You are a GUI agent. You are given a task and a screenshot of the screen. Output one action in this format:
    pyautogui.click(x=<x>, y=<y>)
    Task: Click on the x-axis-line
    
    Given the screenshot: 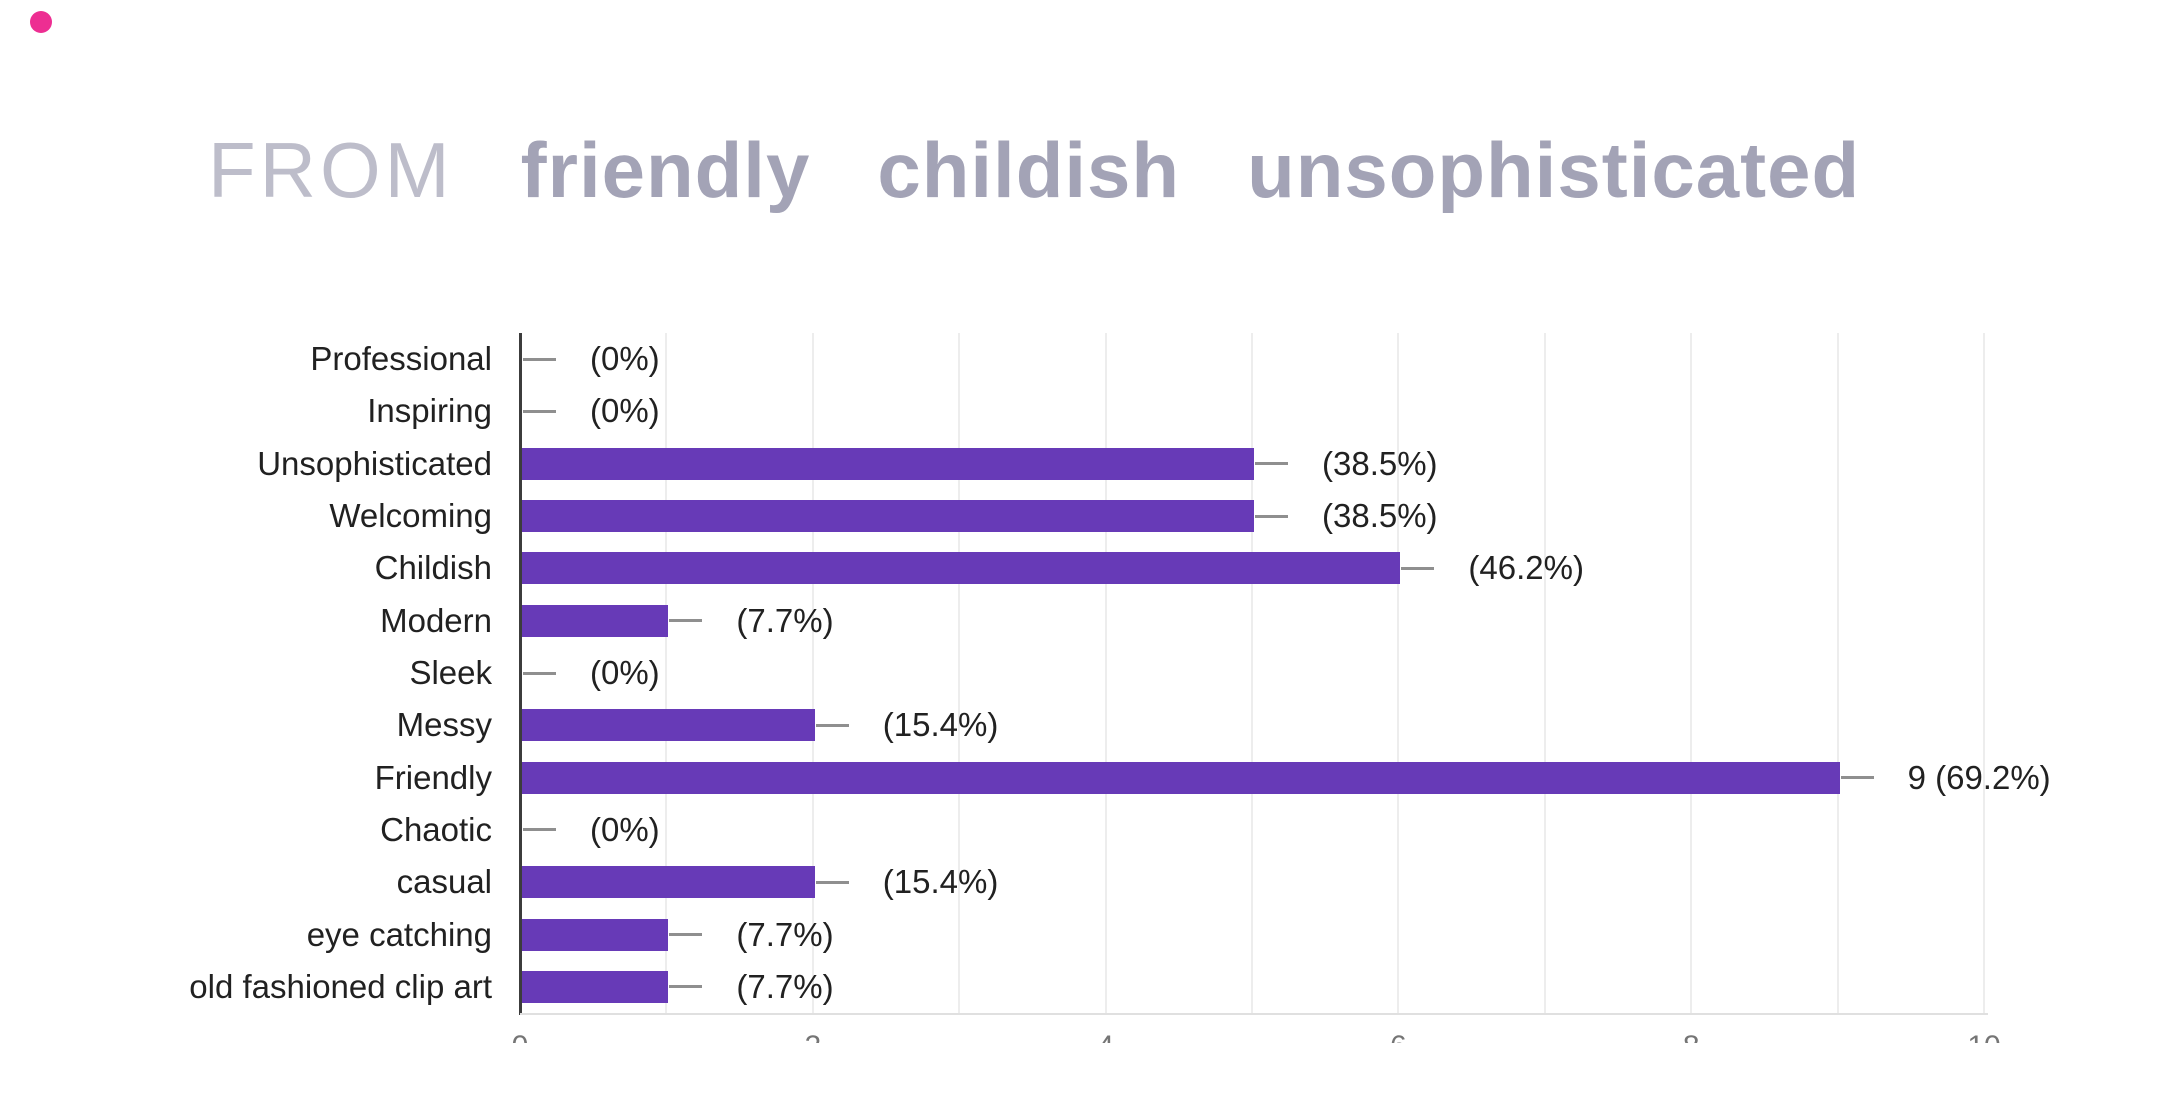 What is the action you would take?
    pyautogui.click(x=1254, y=1014)
    